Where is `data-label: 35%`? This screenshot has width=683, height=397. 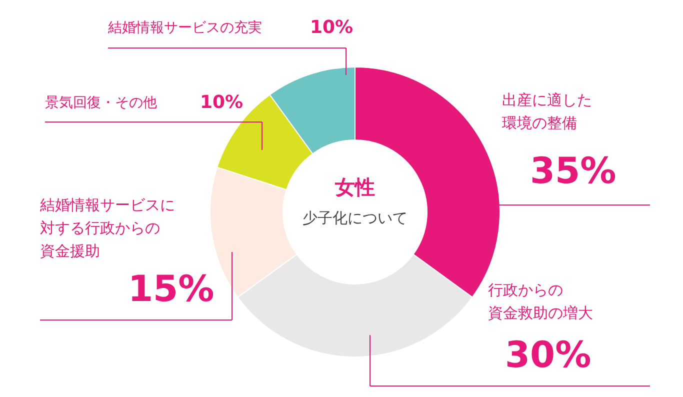
data-label: 35% is located at coordinates (573, 171).